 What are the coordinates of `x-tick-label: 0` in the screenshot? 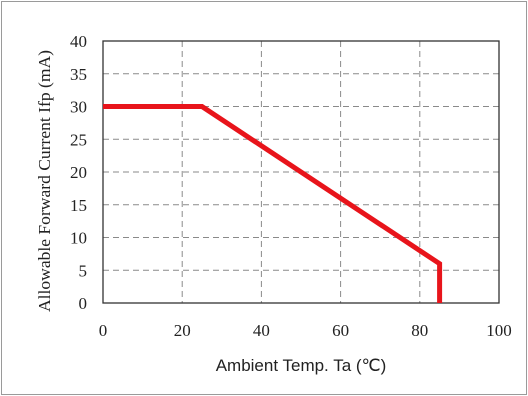 It's located at (103, 330).